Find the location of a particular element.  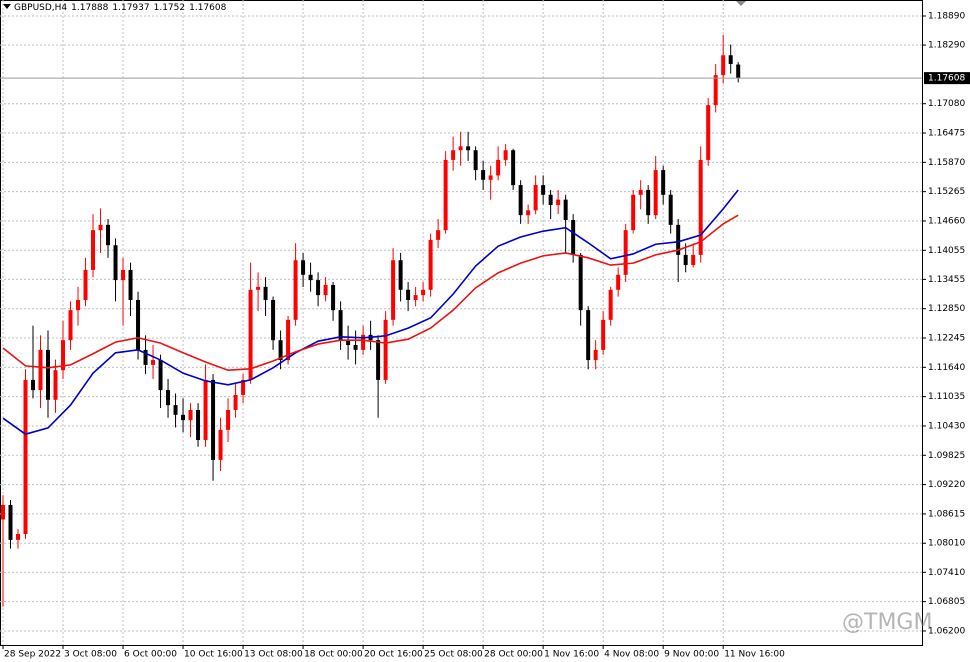

x-tick-label: 6 Oct 00:00 is located at coordinates (150, 655).